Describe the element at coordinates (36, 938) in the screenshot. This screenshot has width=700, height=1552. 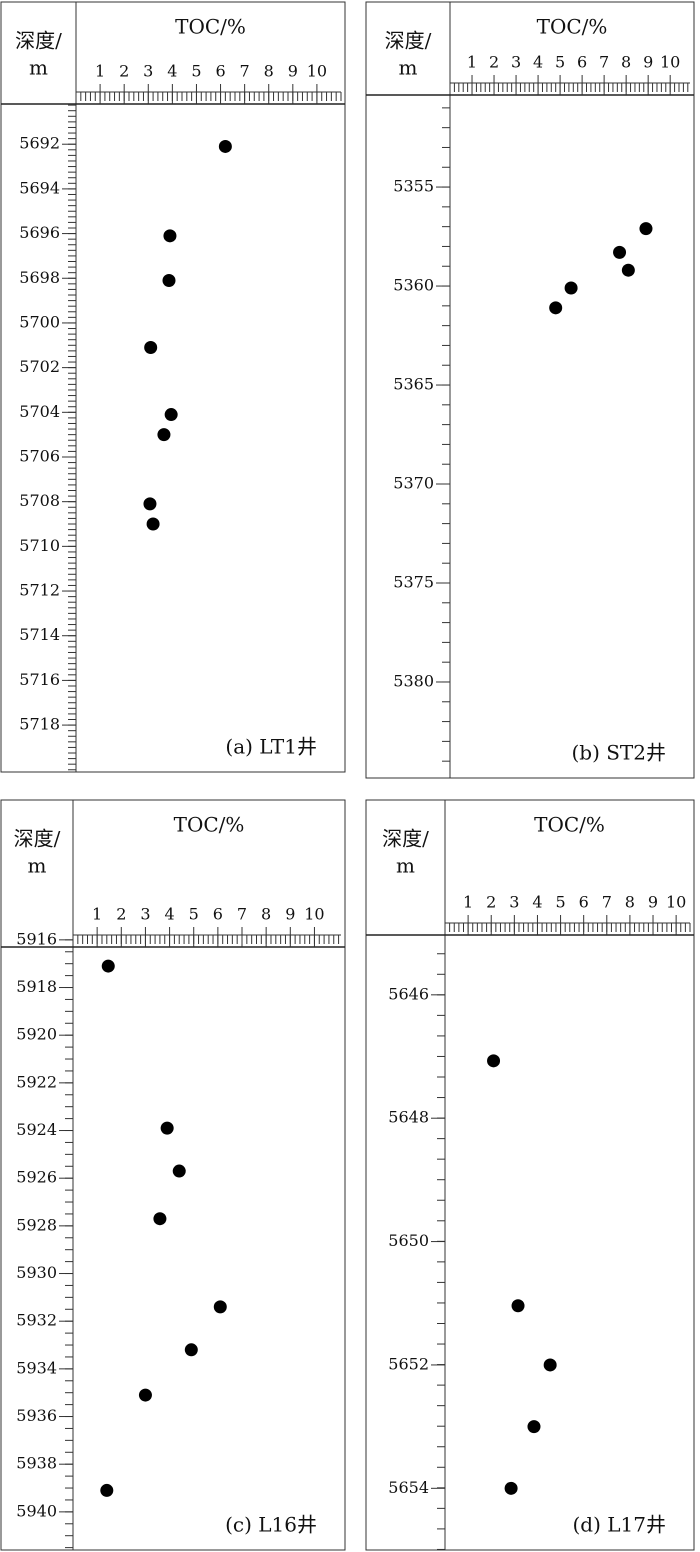
I see `y-tick-label: 5916` at that location.